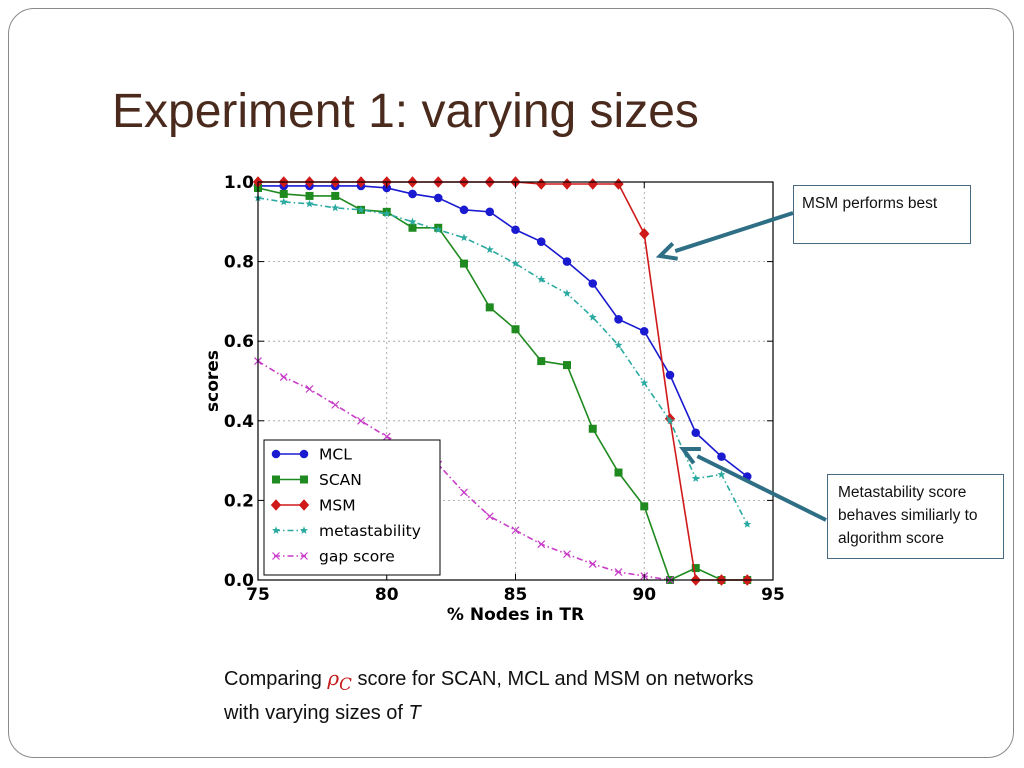  What do you see at coordinates (239, 342) in the screenshot?
I see `y-tick-label: 0.6` at bounding box center [239, 342].